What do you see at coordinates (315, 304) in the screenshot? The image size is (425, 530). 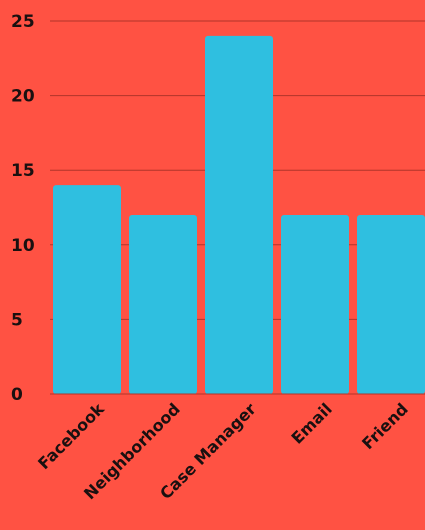 I see `bar-email` at bounding box center [315, 304].